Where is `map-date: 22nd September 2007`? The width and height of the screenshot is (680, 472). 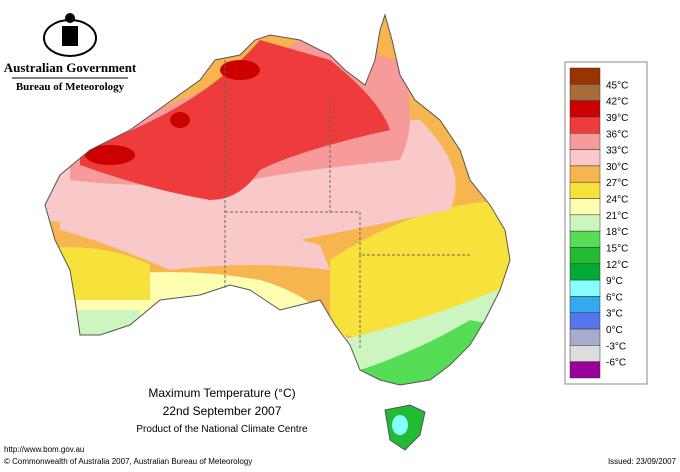 map-date: 22nd September 2007 is located at coordinates (222, 411).